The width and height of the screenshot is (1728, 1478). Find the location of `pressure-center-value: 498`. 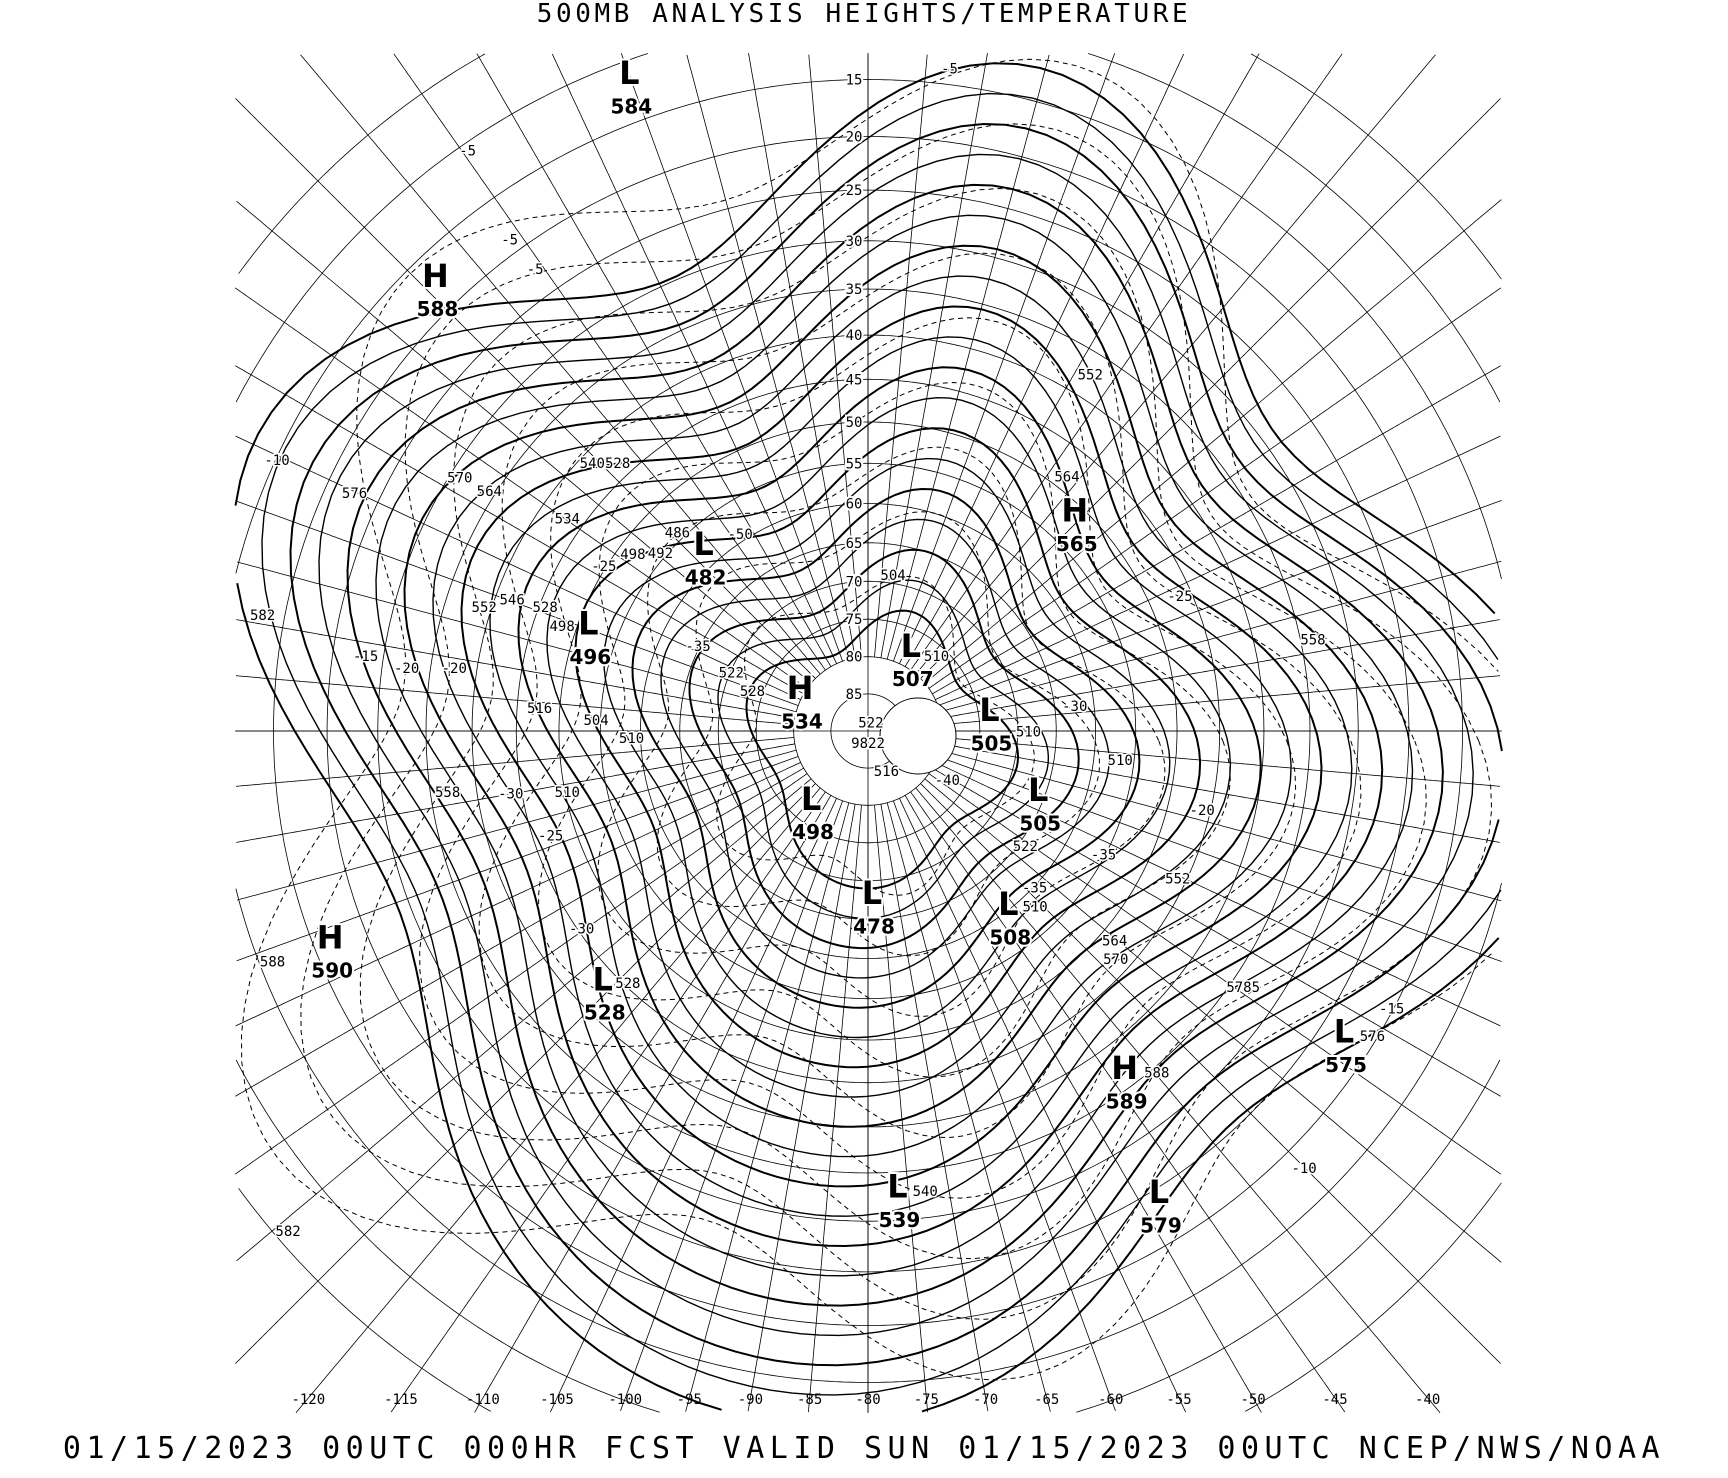

pressure-center-value: 498 is located at coordinates (813, 832).